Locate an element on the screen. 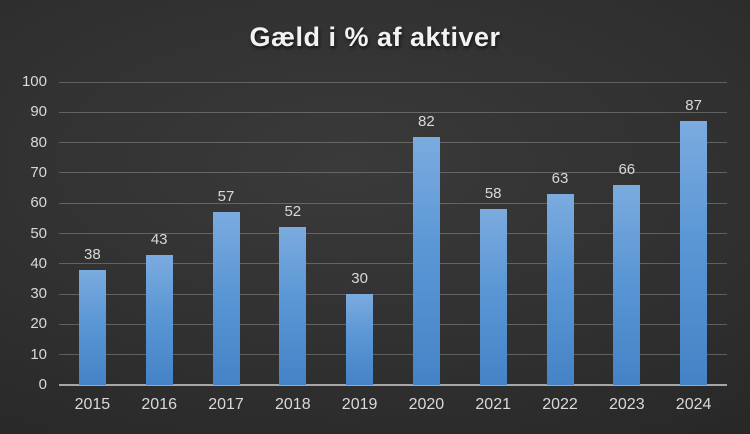 This screenshot has width=750, height=434. x-tick-label: 2018 is located at coordinates (293, 404).